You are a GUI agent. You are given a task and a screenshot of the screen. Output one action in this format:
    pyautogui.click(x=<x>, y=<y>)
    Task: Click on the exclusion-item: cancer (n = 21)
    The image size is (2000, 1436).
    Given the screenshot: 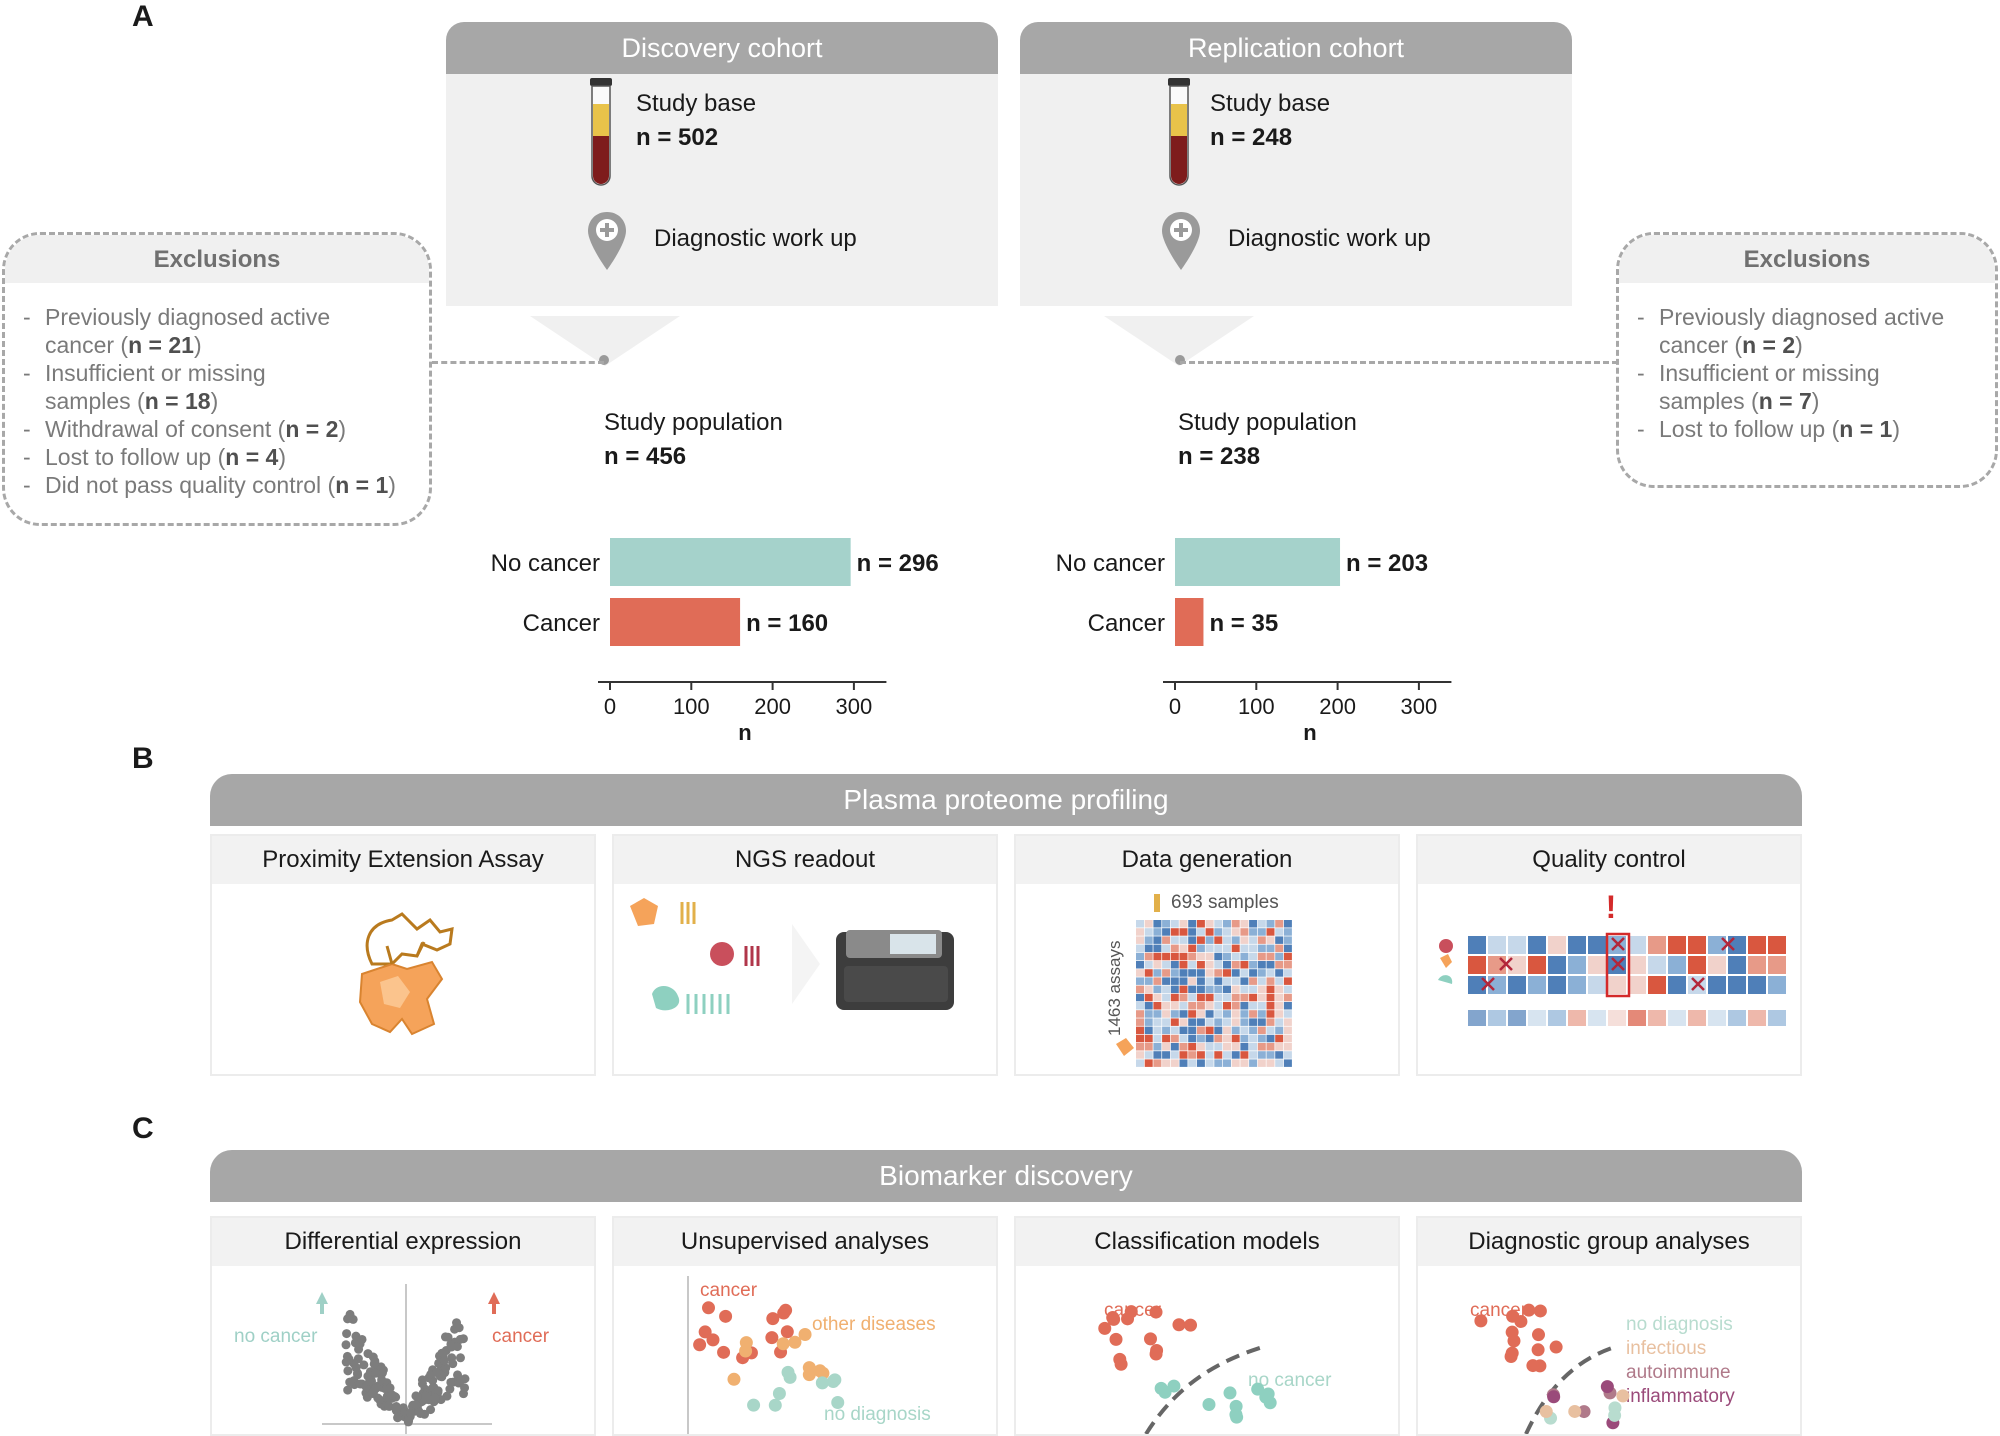 What is the action you would take?
    pyautogui.click(x=123, y=345)
    